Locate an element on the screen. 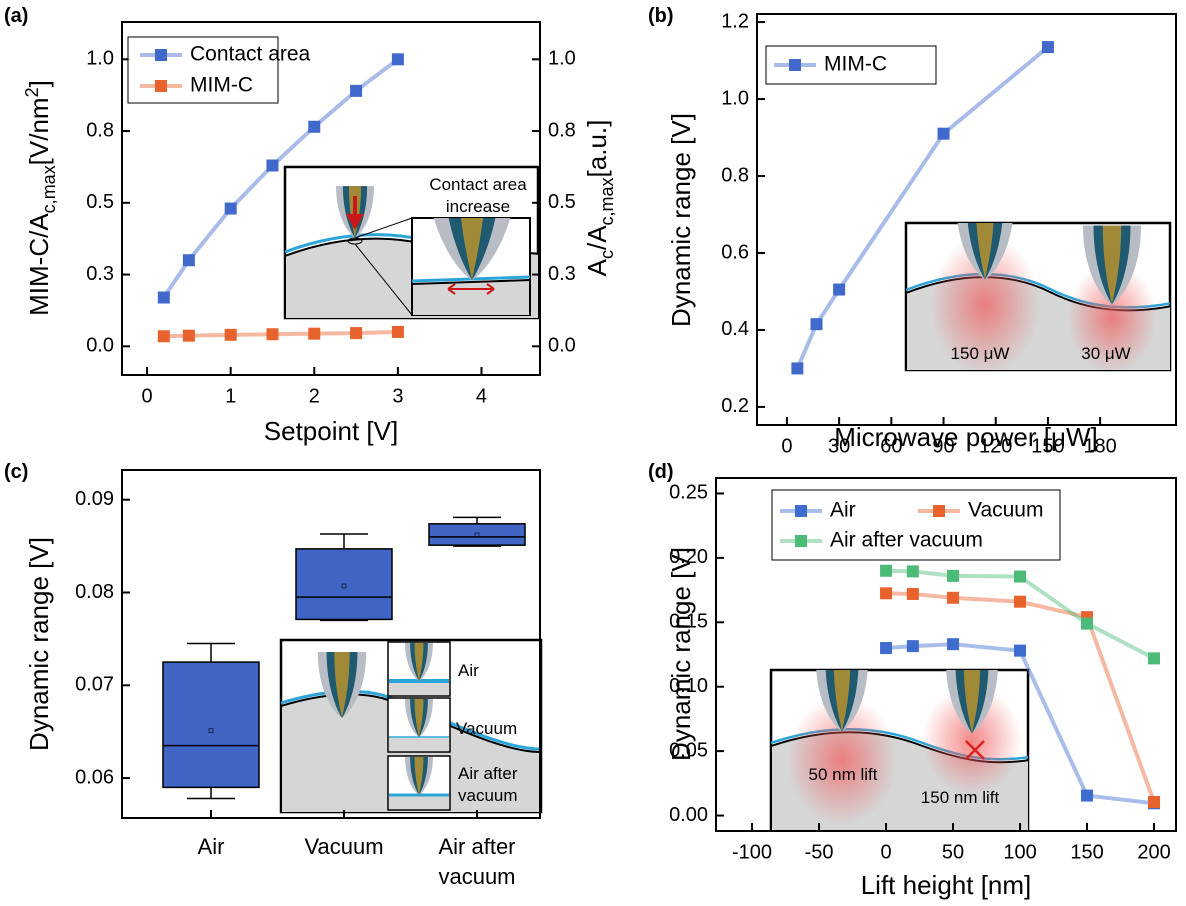 This screenshot has width=1186, height=906. y-tick-label: 0.8 is located at coordinates (100, 130).